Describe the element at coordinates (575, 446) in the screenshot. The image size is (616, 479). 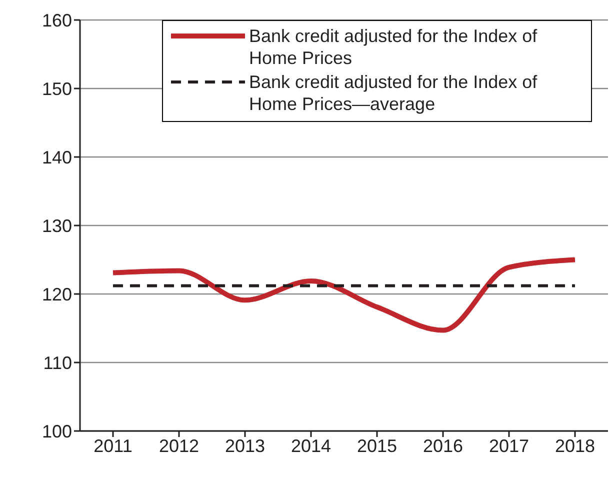
I see `x-tick-label: 2018` at that location.